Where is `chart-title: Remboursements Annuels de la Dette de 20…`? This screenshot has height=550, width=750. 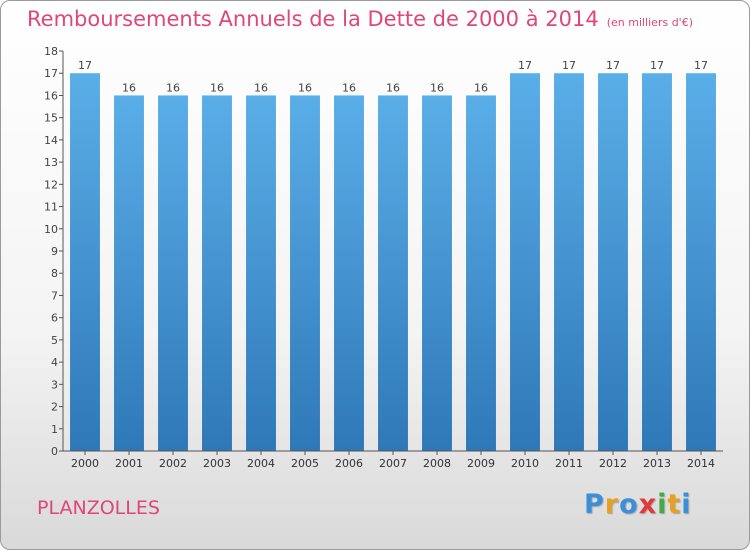
chart-title: Remboursements Annuels de la Dette de 20… is located at coordinates (360, 19).